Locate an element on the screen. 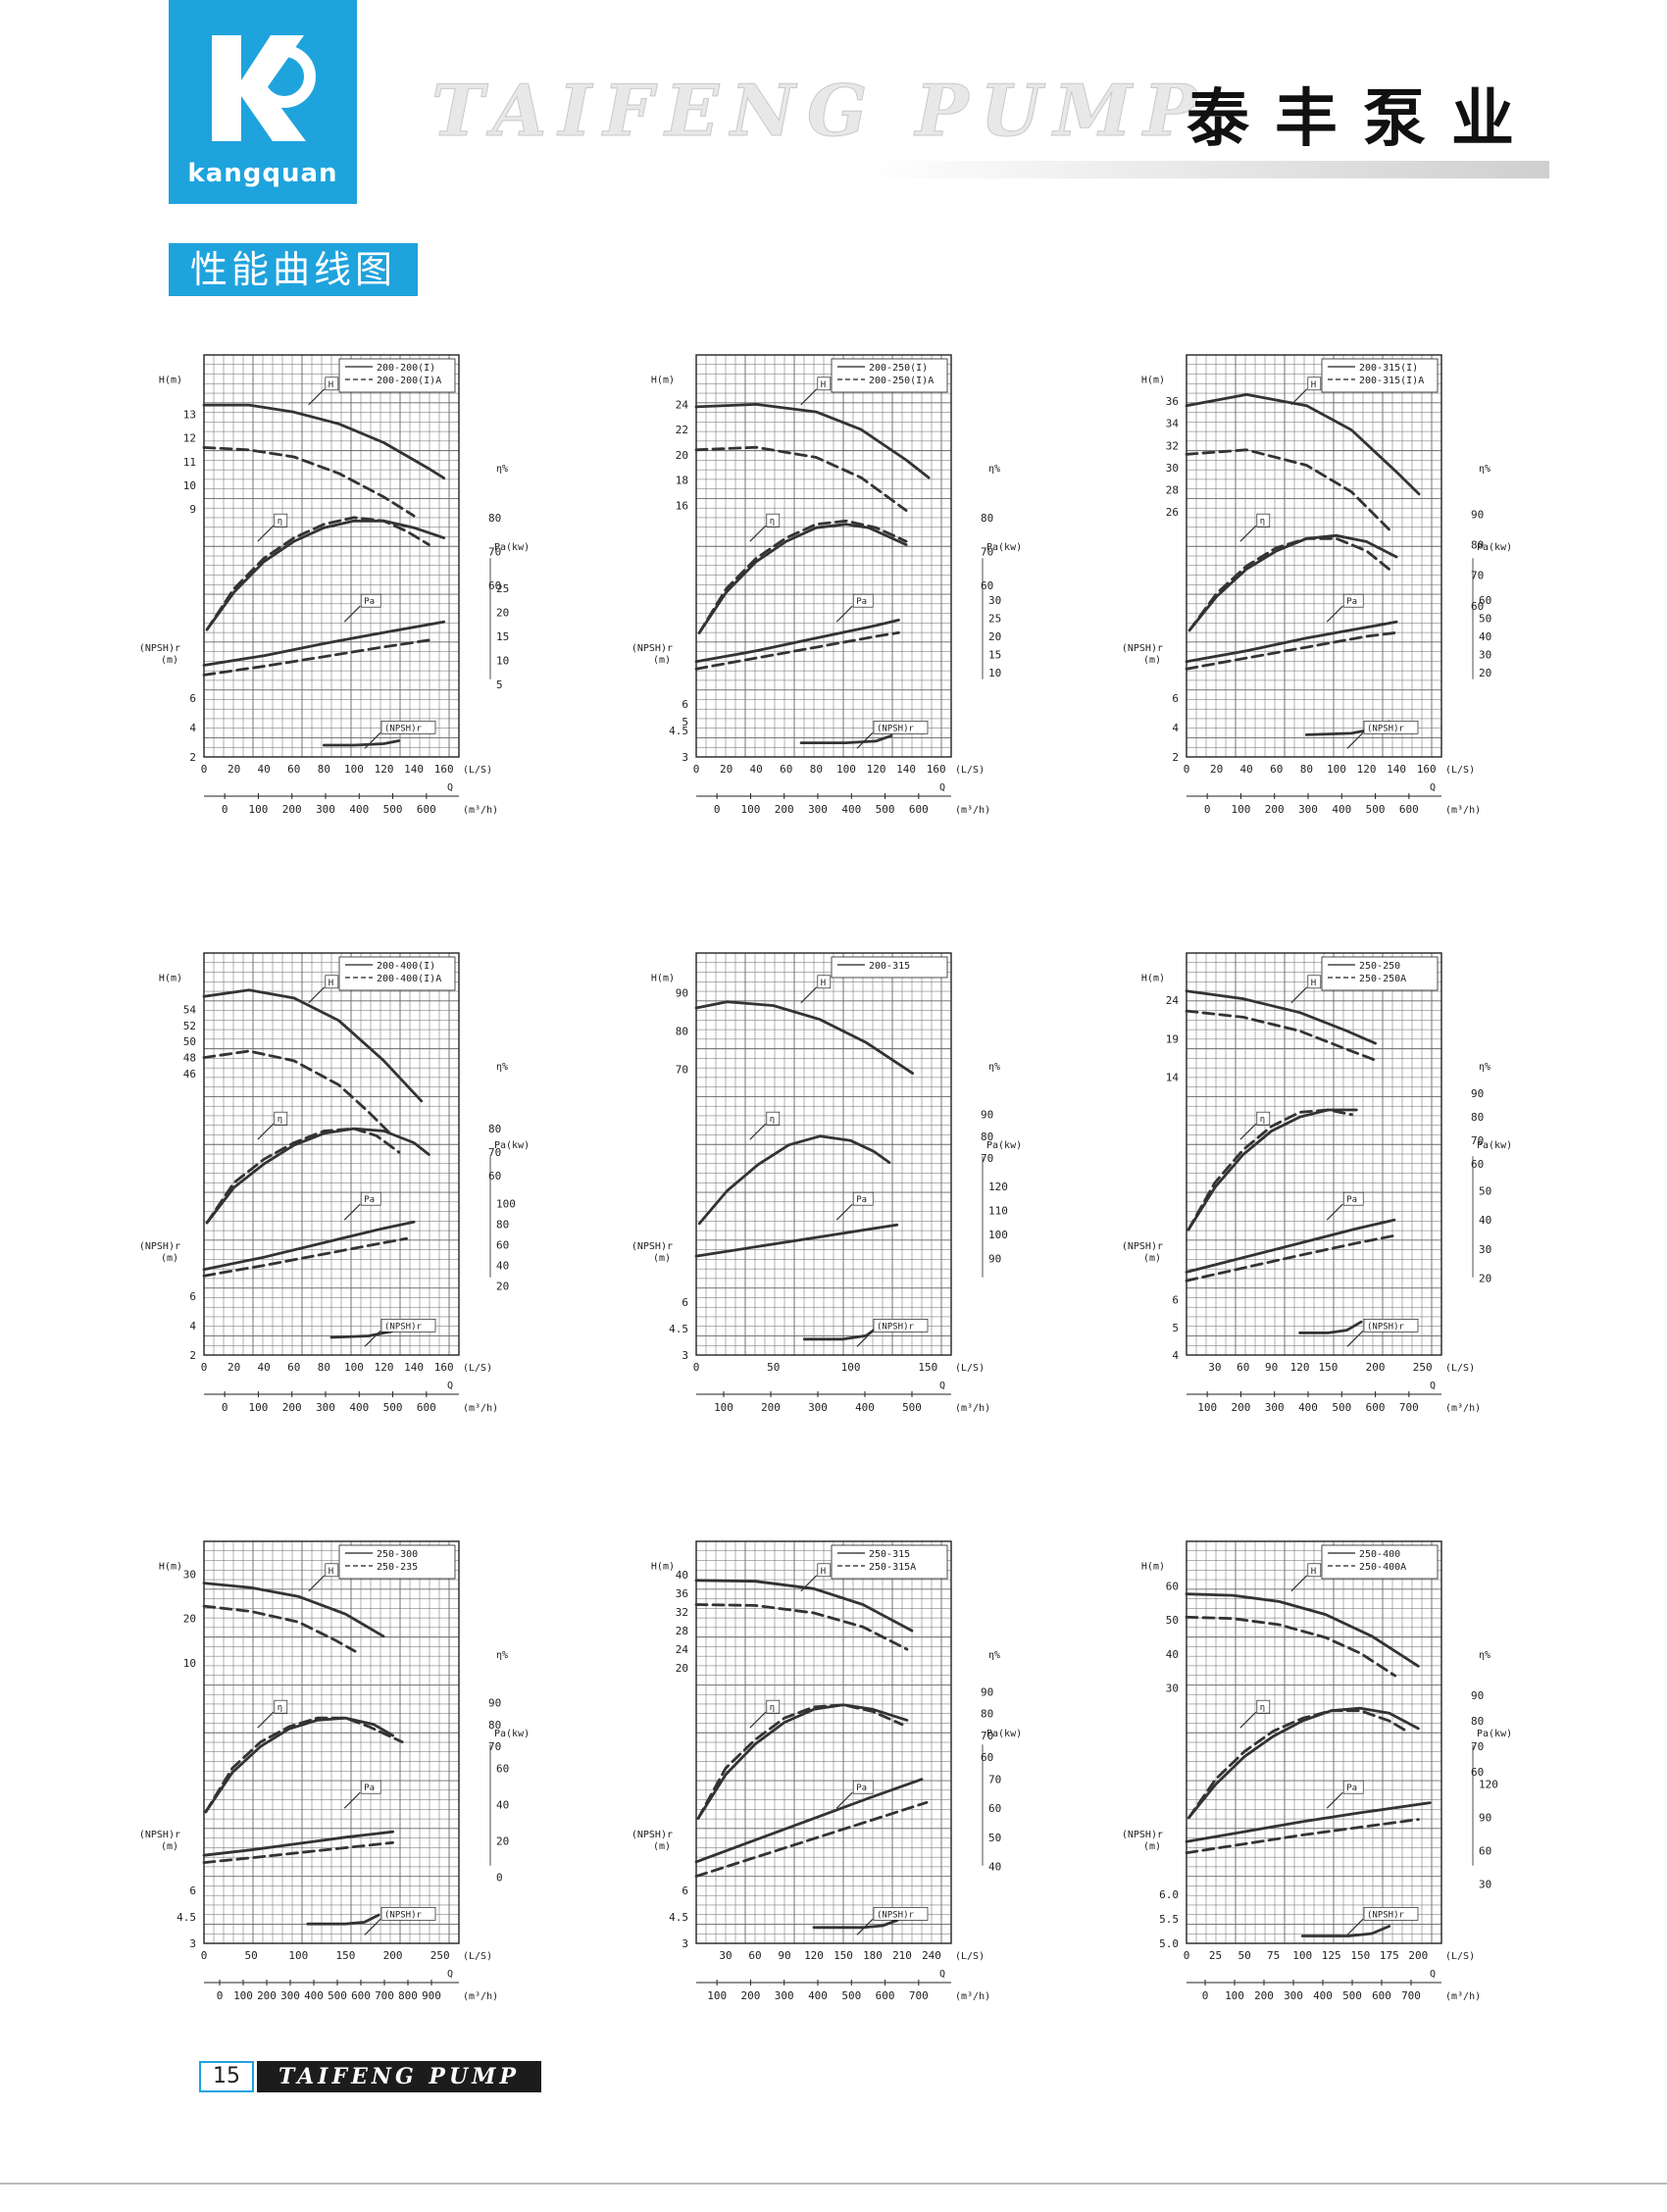 This screenshot has width=1667, height=2212. npsh-tick-label: 2 is located at coordinates (1175, 757).